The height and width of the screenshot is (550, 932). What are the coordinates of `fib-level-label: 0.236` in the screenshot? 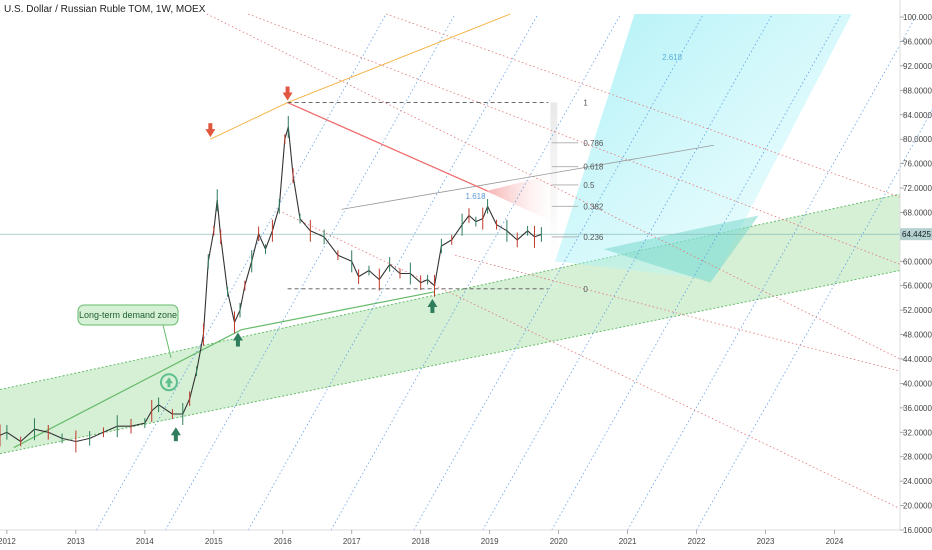 It's located at (593, 237).